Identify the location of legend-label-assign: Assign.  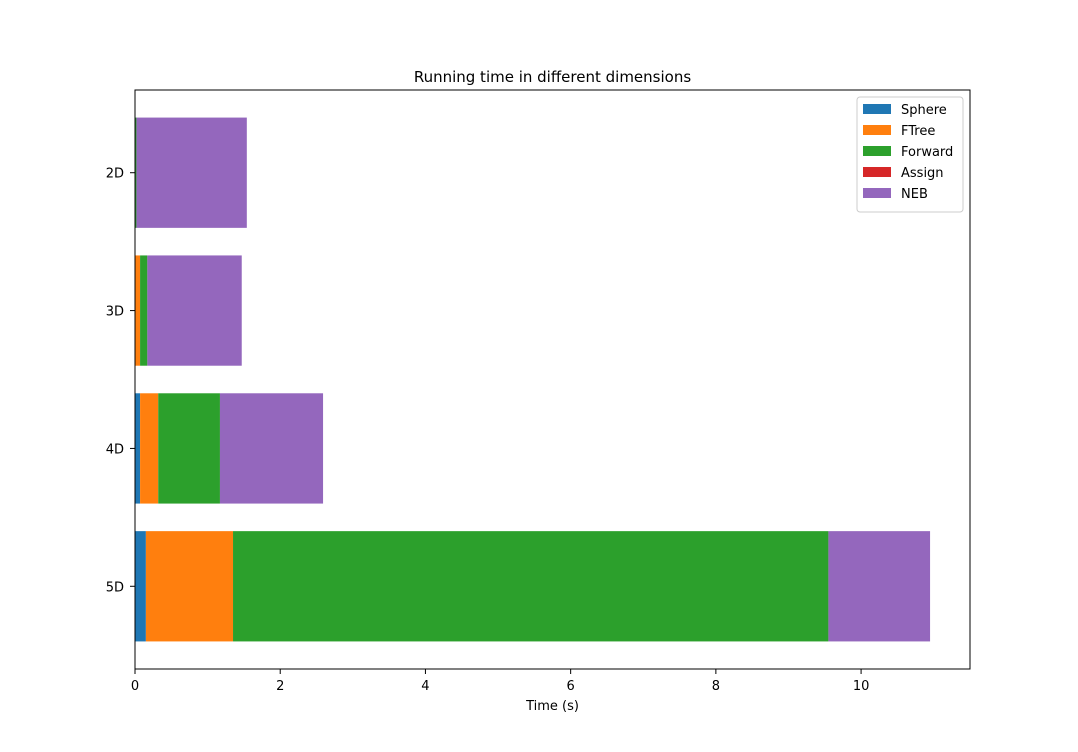
(922, 173).